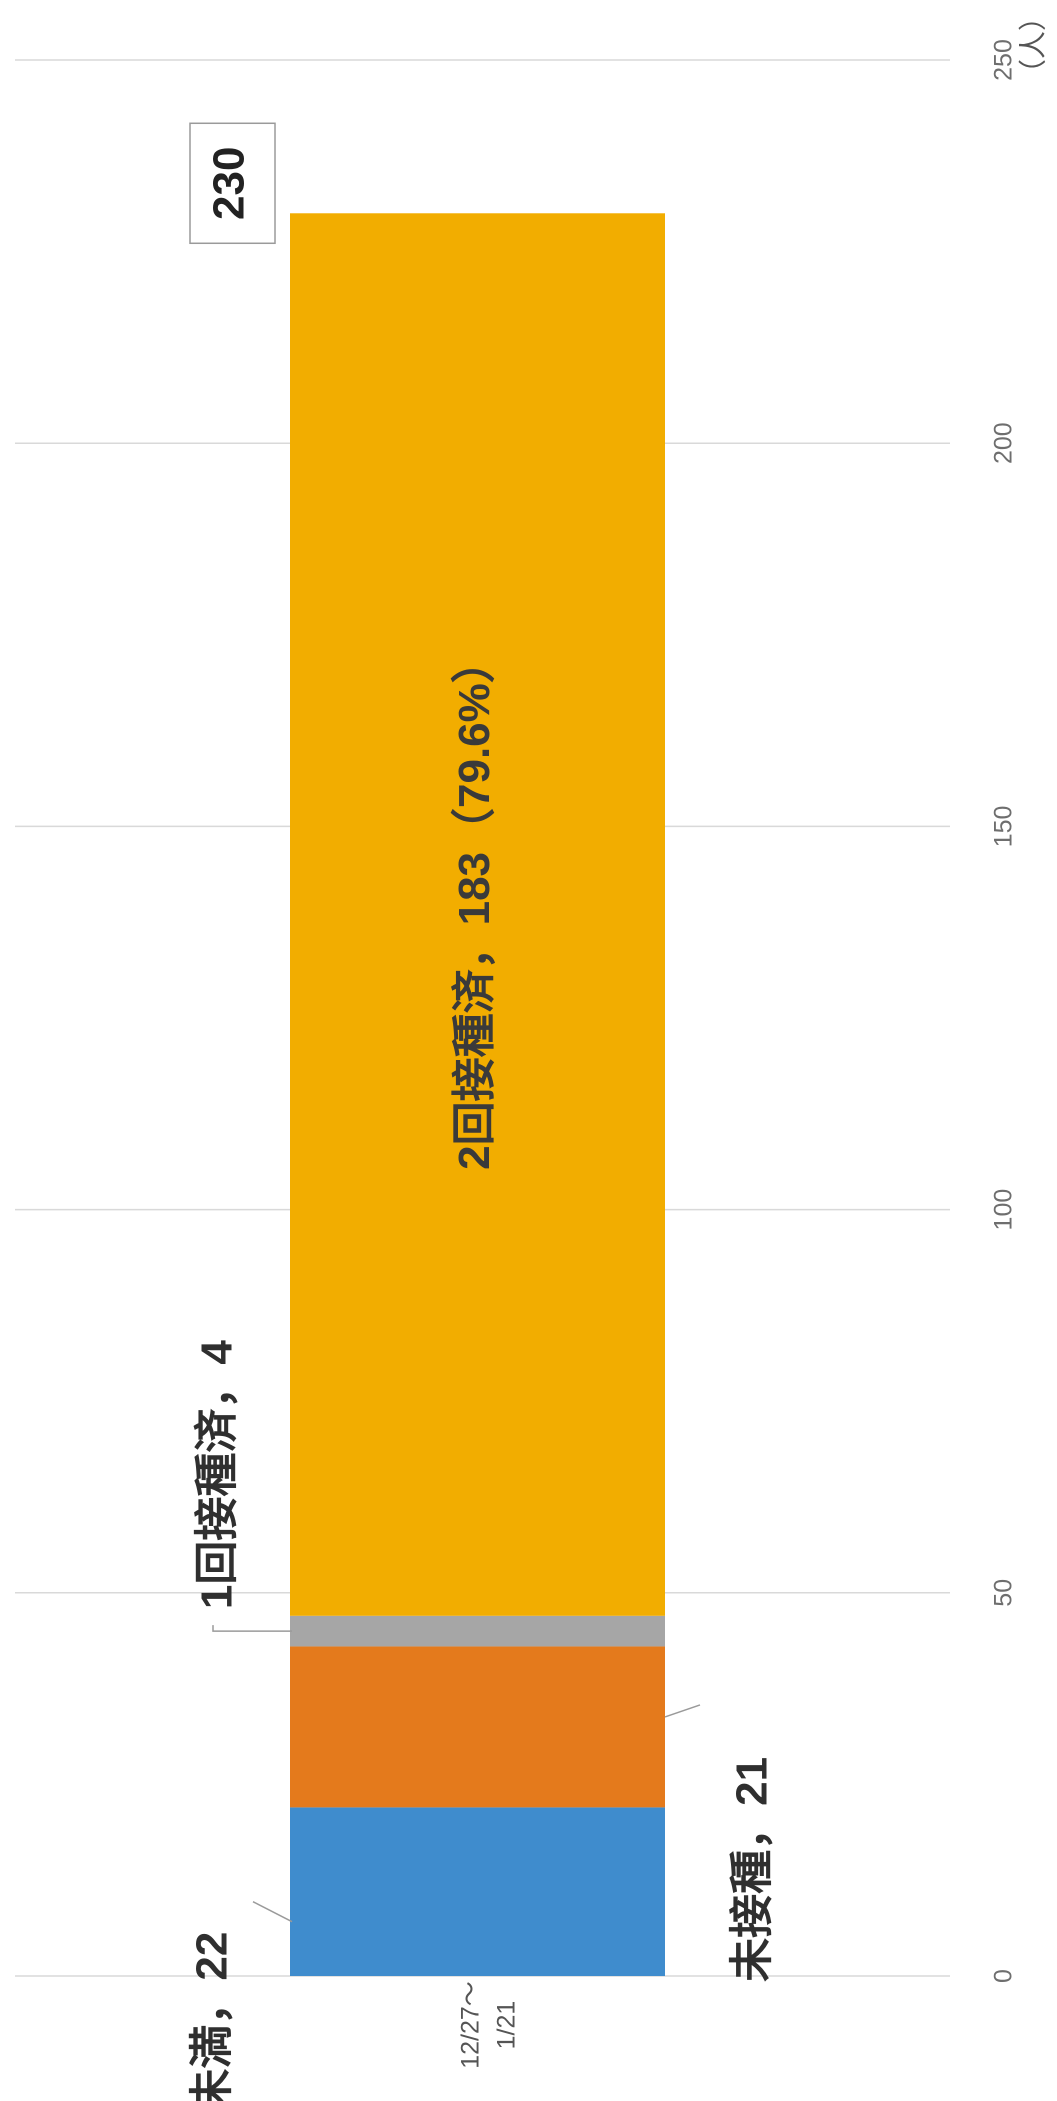 The height and width of the screenshot is (2101, 1057). I want to click on axis-tick-labels: 0 50 100 150 200 250, so click(1004, 1011).